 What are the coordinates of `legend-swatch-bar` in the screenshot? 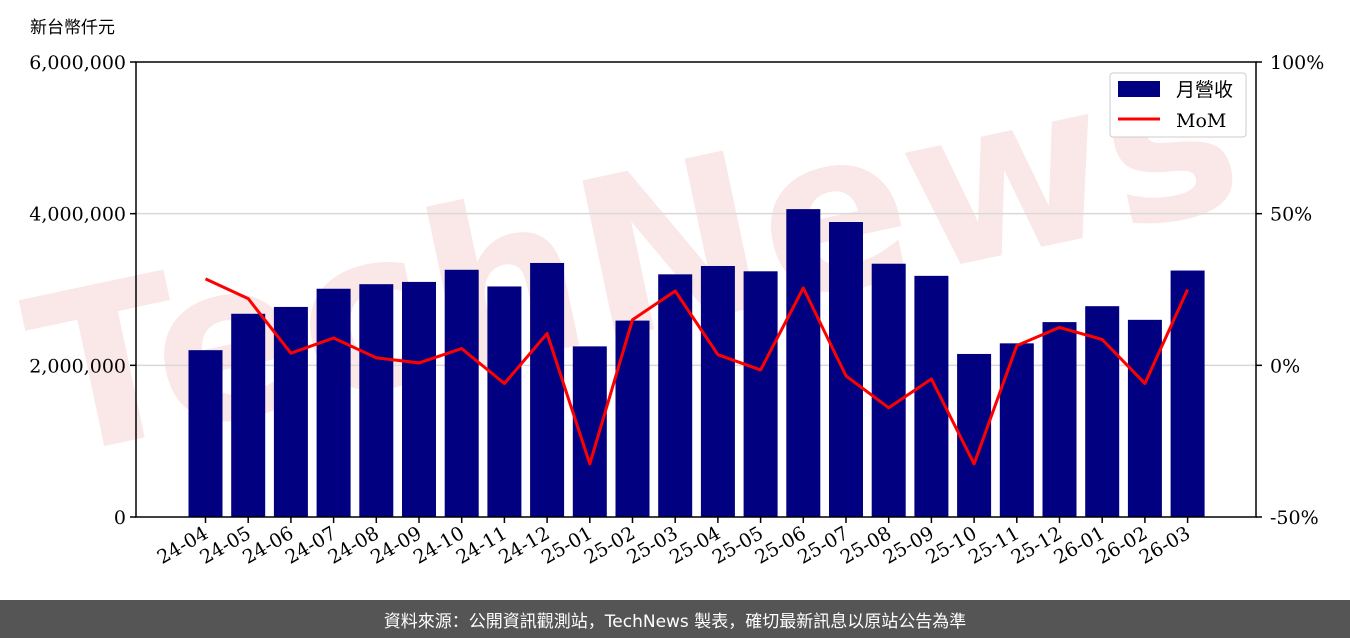 It's located at (1139, 89).